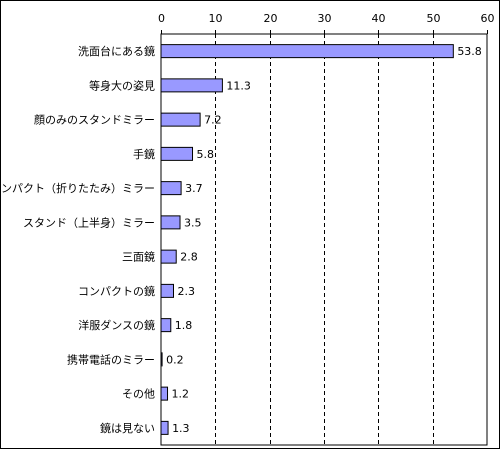 This screenshot has height=452, width=500. Describe the element at coordinates (127, 428) in the screenshot. I see `category-label: 鏡は見ない` at that location.